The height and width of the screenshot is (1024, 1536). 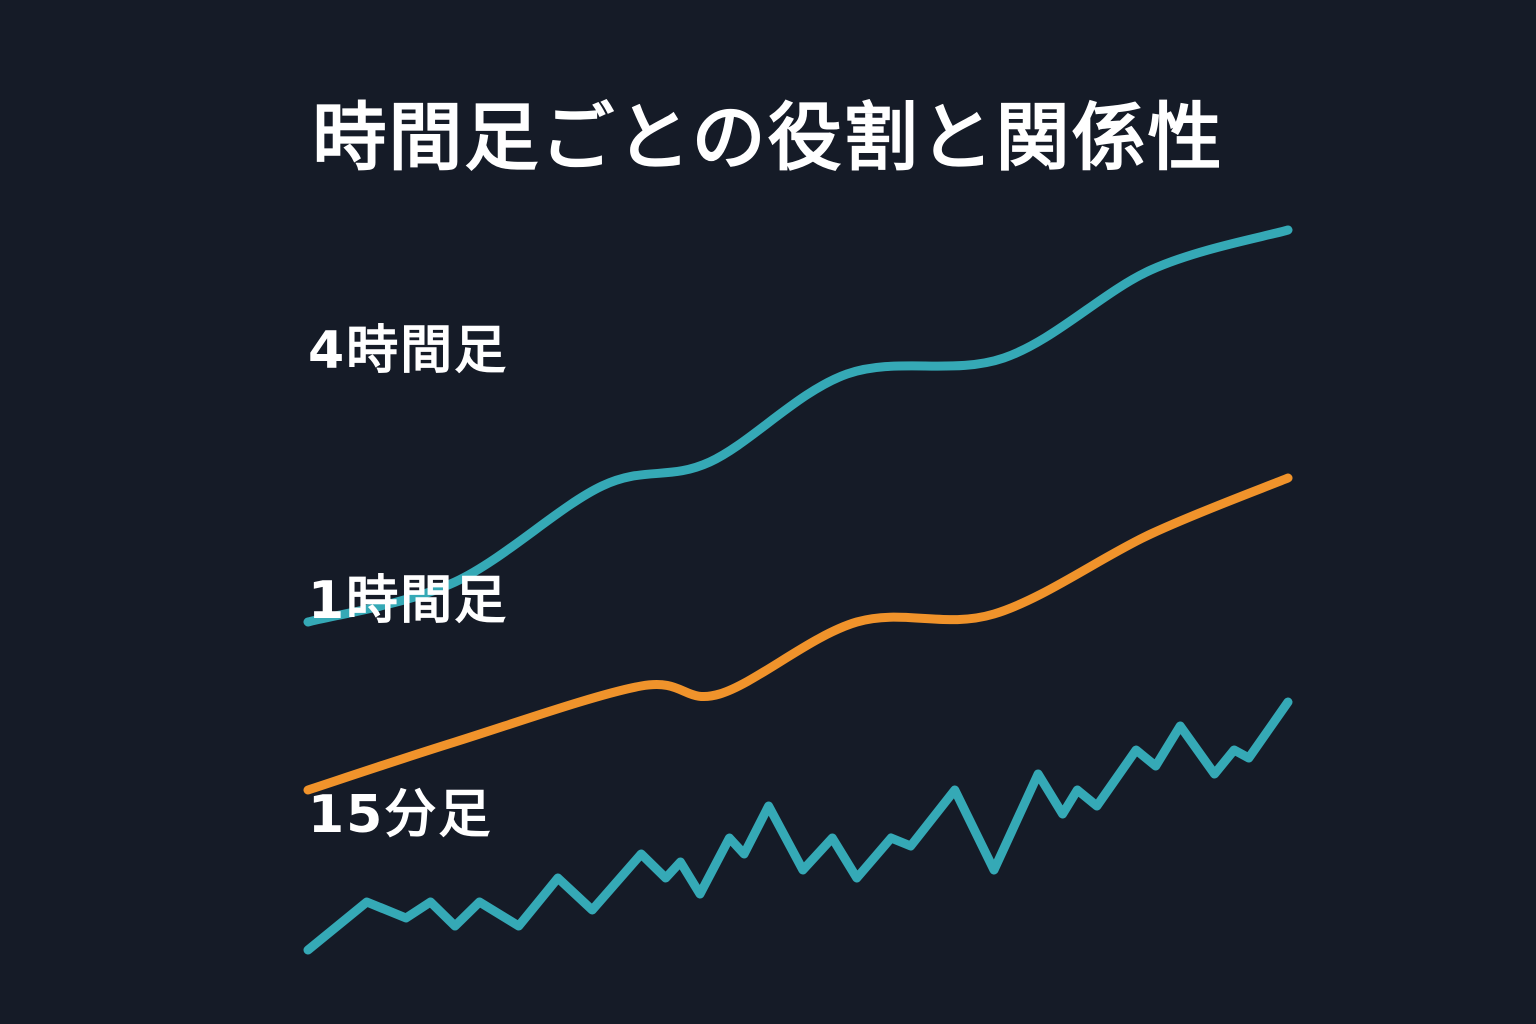 What do you see at coordinates (768, 138) in the screenshot?
I see `chart-title: 時間足ごとの役割と関係性` at bounding box center [768, 138].